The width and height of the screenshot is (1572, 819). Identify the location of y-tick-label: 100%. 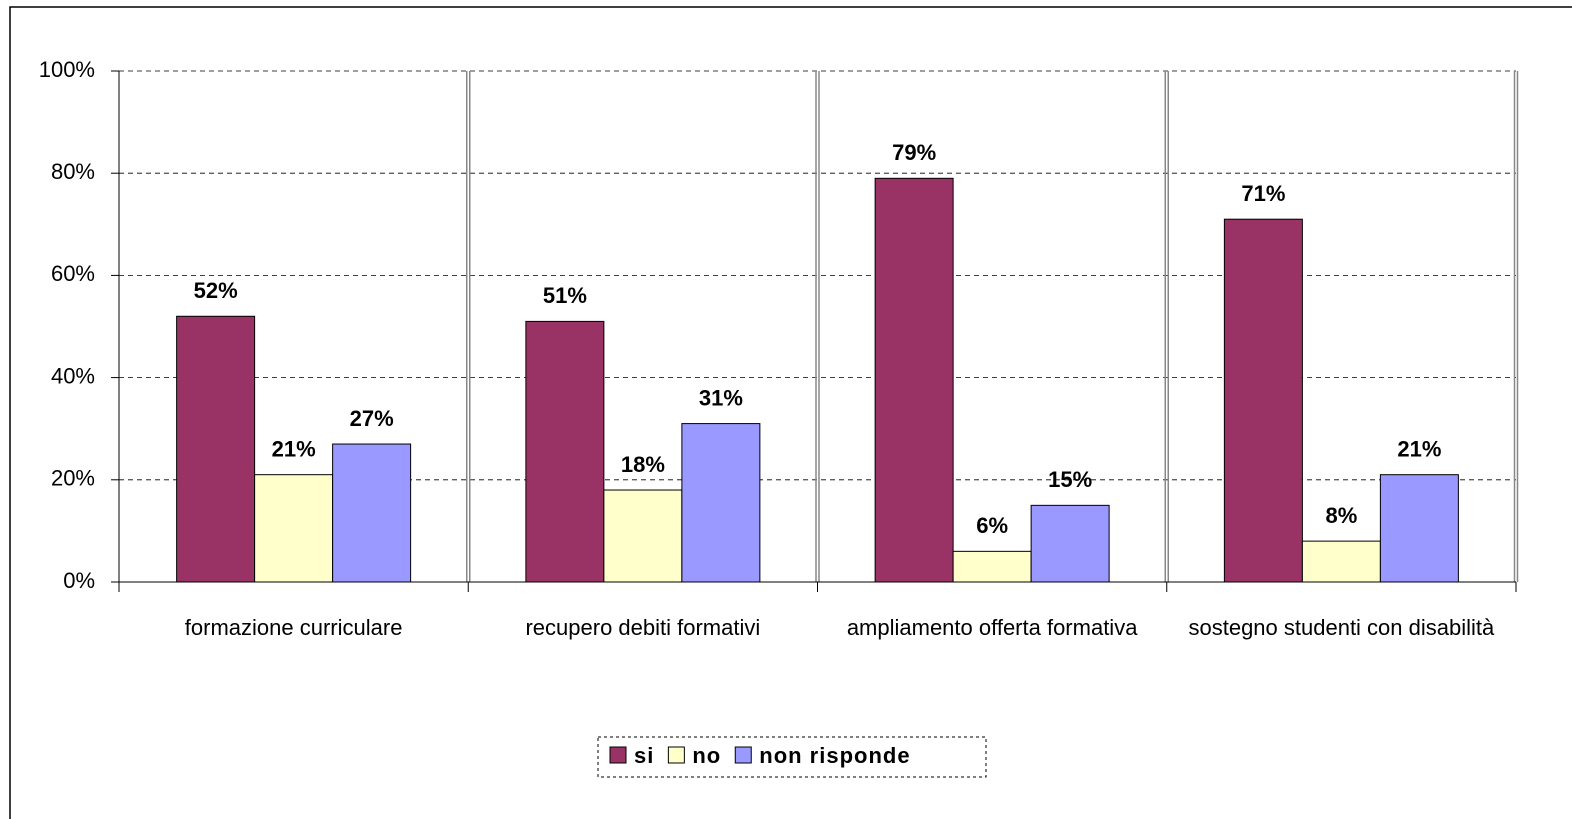
(67, 69).